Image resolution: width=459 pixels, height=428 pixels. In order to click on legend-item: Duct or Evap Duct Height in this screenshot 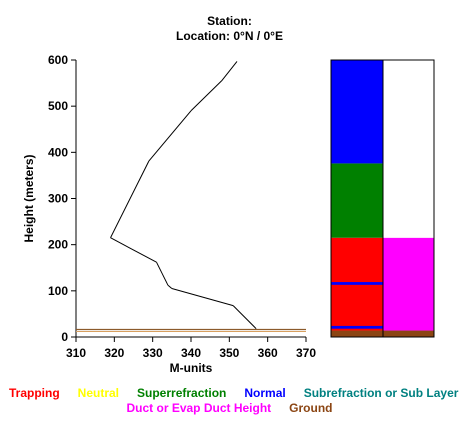, I will do `click(199, 408)`.